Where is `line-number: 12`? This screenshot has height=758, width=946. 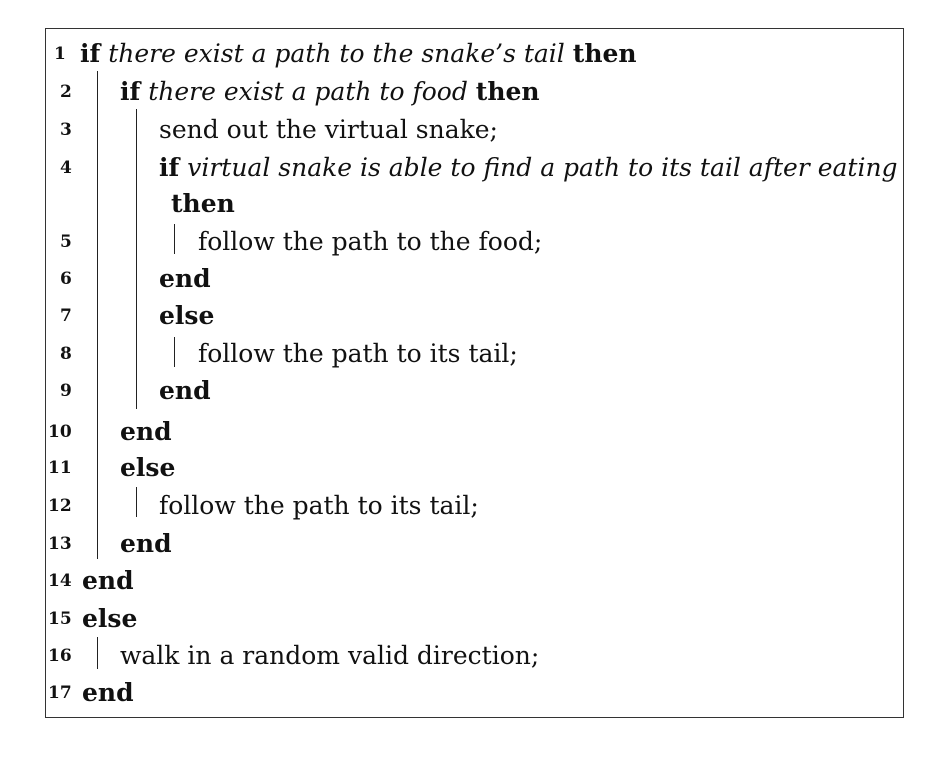
line-number: 12 is located at coordinates (60, 506).